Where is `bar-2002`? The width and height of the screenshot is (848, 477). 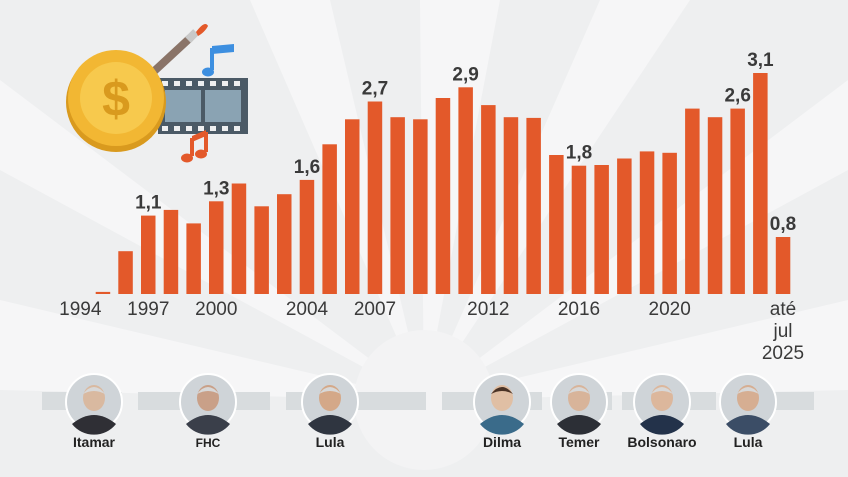
bar-2002 is located at coordinates (261, 250).